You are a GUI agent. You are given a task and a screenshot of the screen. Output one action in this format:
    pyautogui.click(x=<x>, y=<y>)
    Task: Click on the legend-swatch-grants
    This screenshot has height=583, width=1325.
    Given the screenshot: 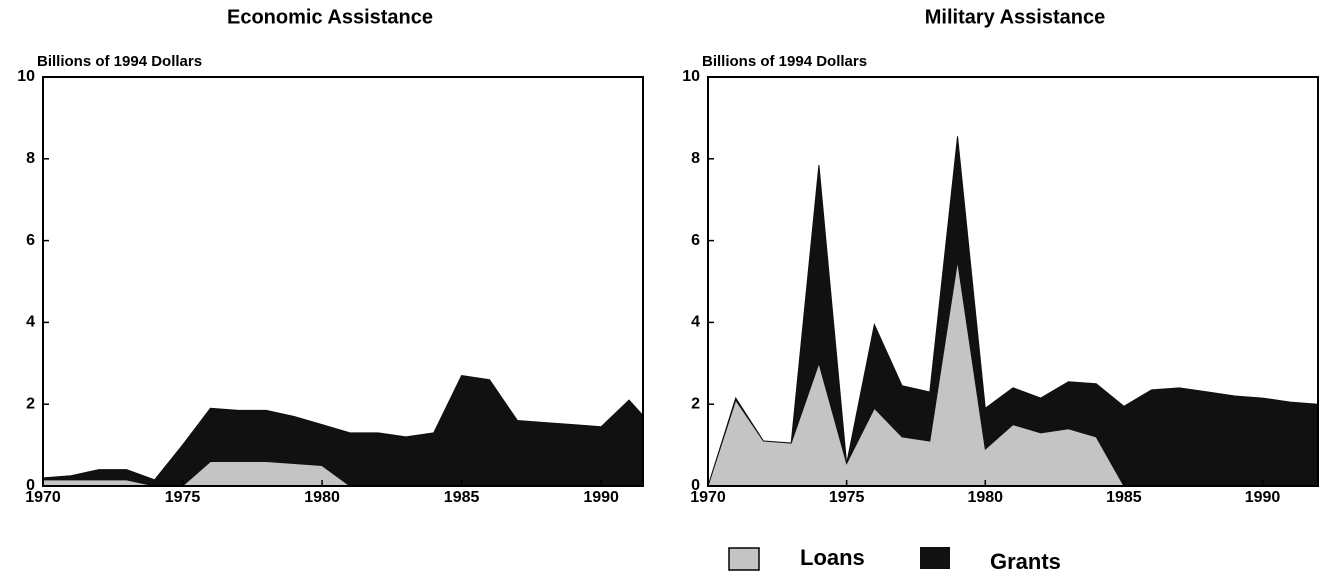 What is the action you would take?
    pyautogui.click(x=935, y=558)
    